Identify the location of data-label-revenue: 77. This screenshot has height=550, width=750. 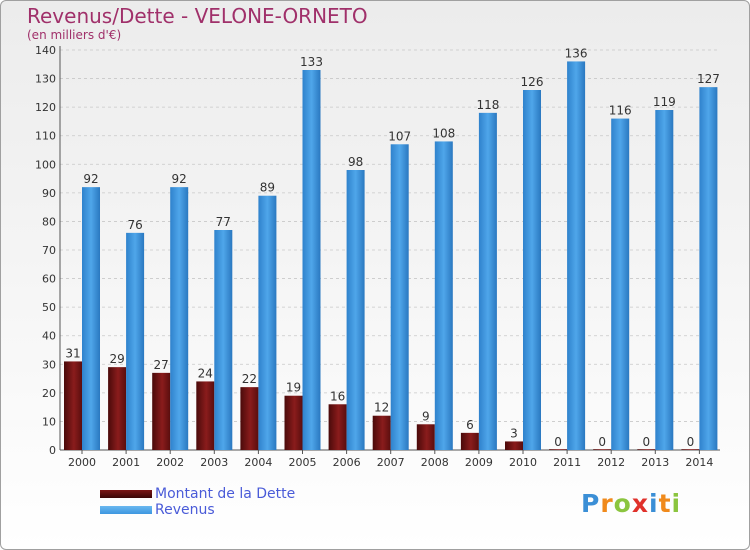
(223, 222).